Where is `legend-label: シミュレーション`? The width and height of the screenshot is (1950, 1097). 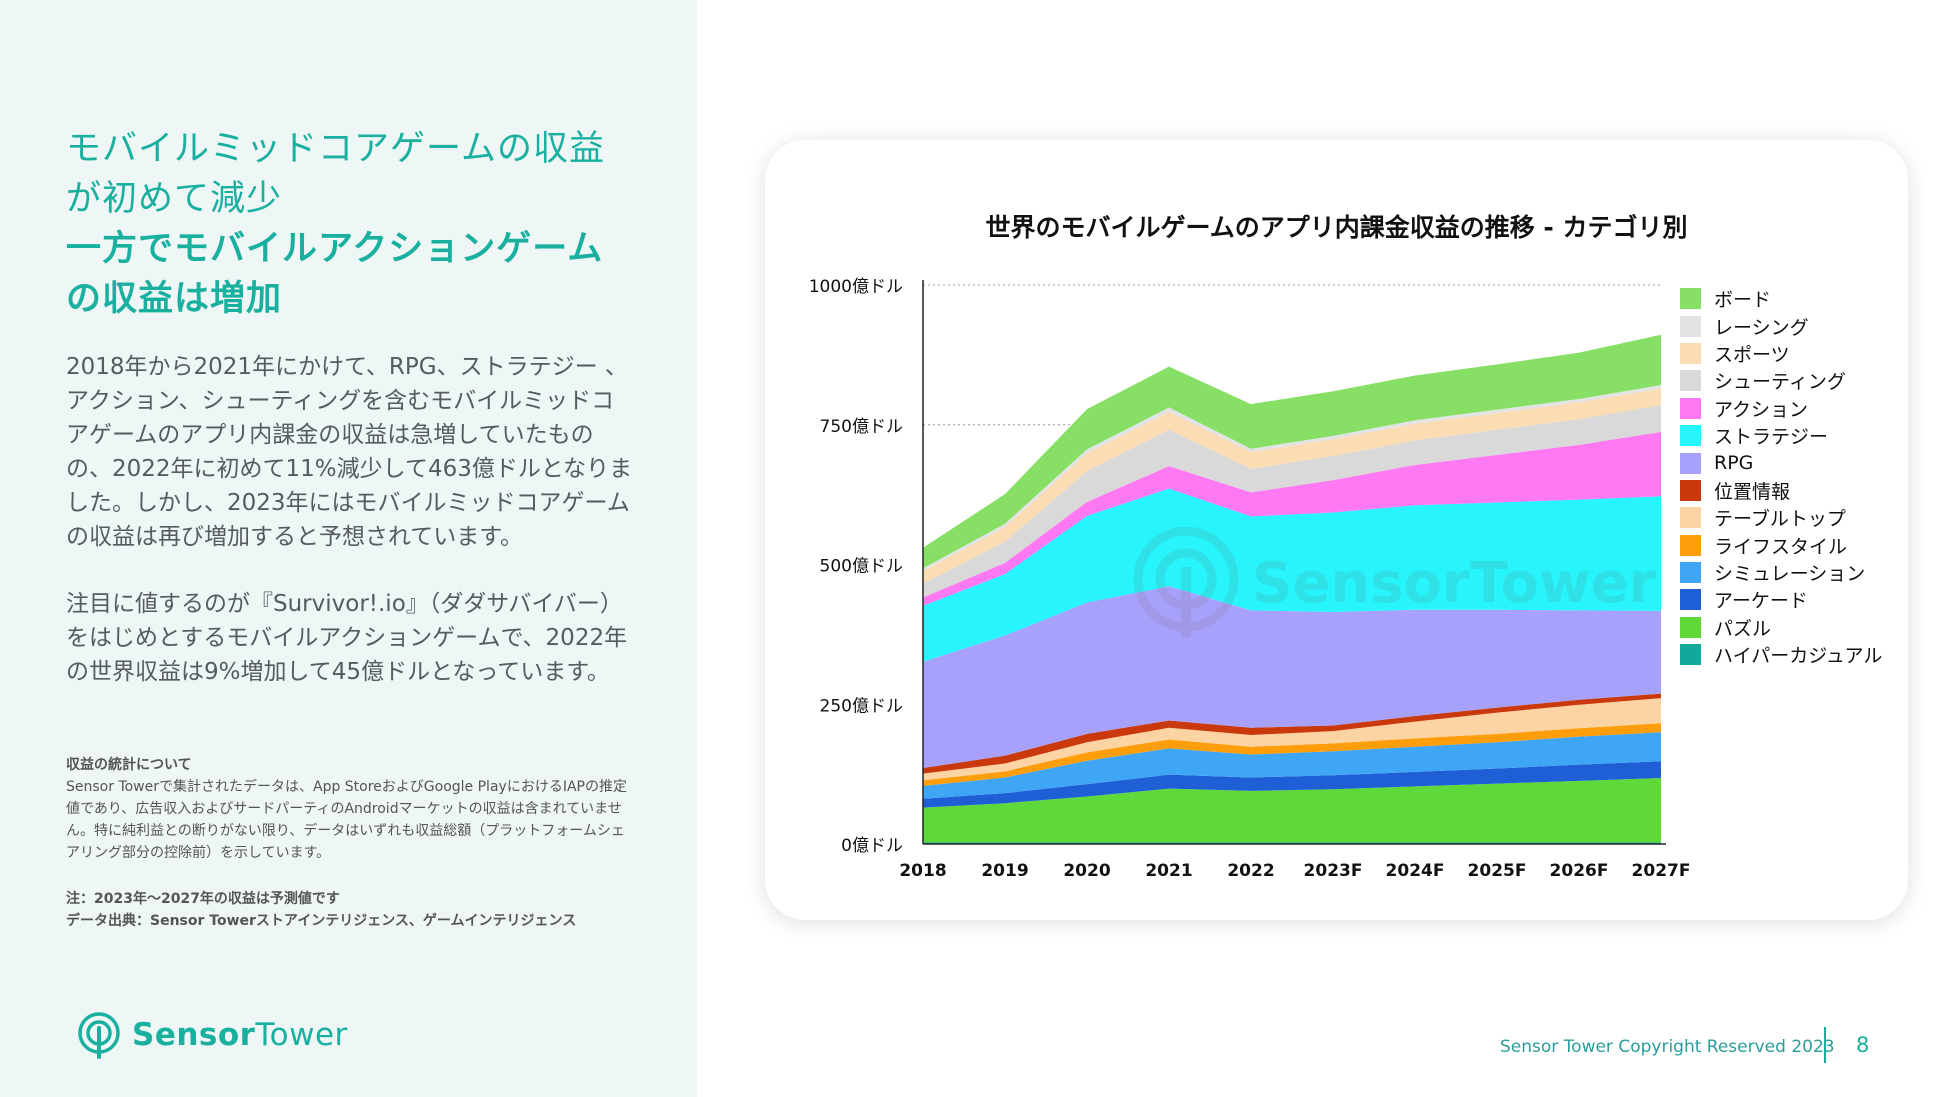
legend-label: シミュレーション is located at coordinates (1790, 574).